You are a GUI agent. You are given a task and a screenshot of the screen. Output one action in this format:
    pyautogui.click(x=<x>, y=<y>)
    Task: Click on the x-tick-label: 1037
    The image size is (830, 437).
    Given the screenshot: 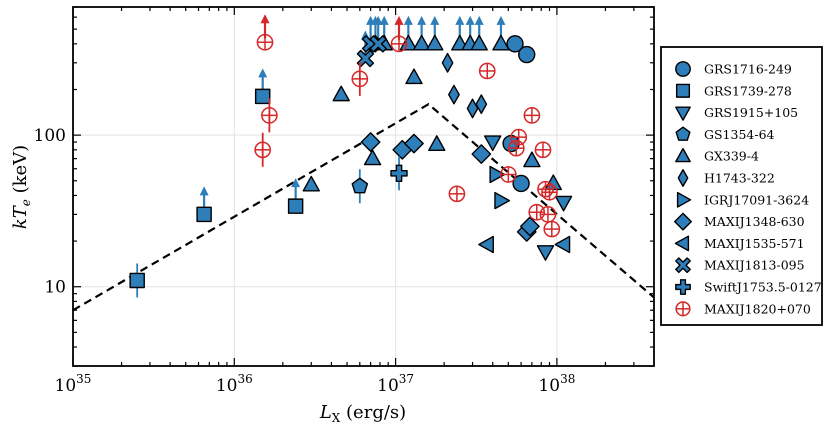 What is the action you would take?
    pyautogui.click(x=395, y=384)
    